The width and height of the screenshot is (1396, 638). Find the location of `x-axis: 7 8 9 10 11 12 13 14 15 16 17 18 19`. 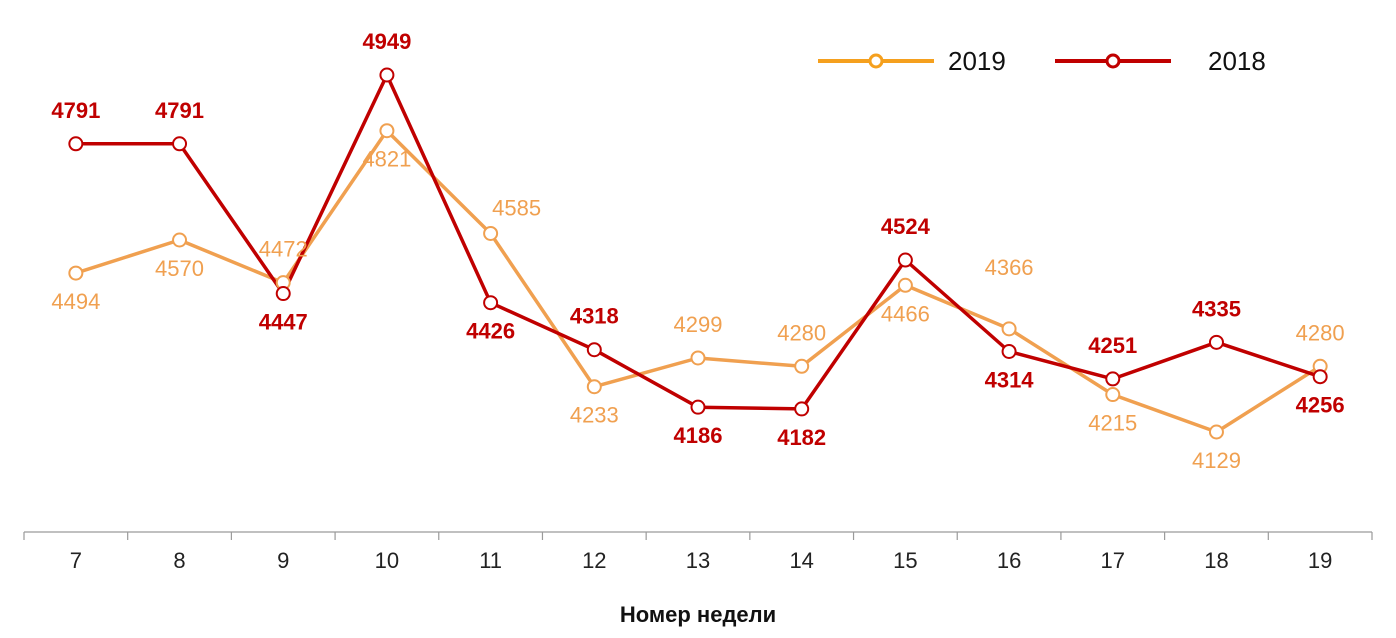

x-axis: 7 8 9 10 11 12 13 14 15 16 17 18 19 is located at coordinates (698, 552).